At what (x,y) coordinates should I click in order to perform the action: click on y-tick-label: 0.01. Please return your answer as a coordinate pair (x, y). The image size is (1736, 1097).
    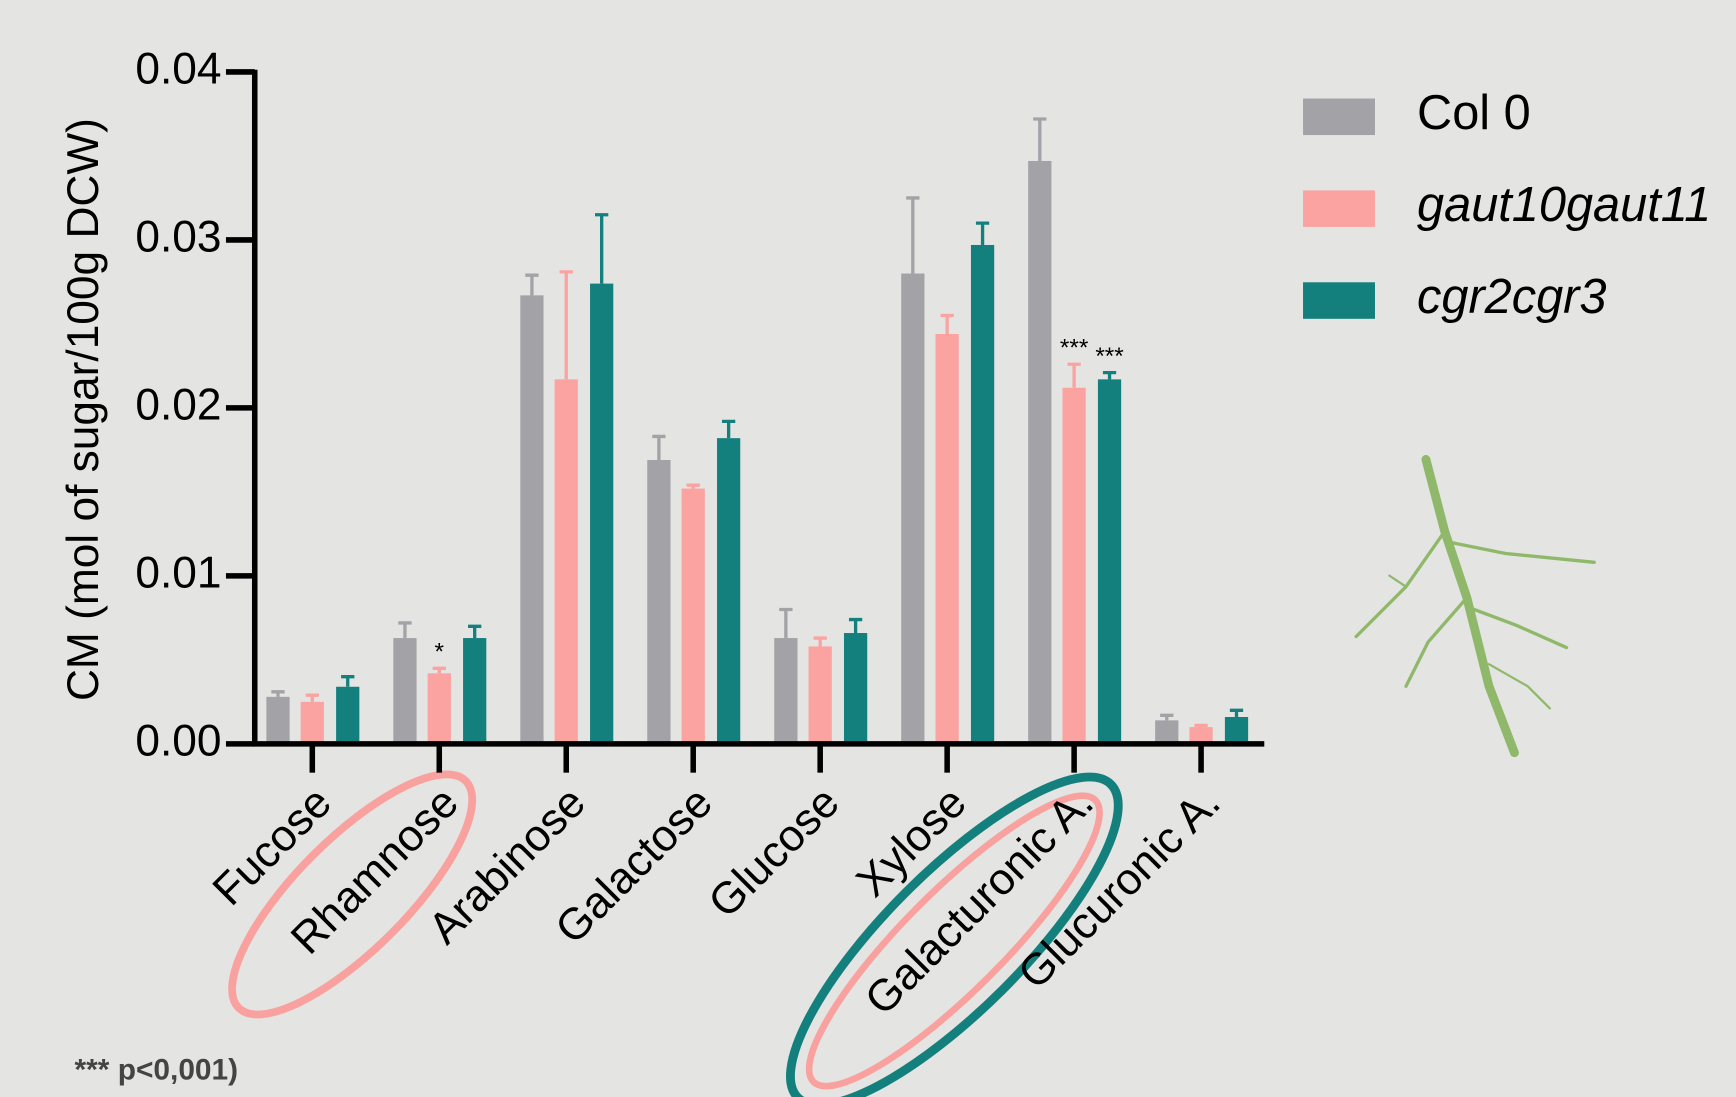
    Looking at the image, I should click on (178, 573).